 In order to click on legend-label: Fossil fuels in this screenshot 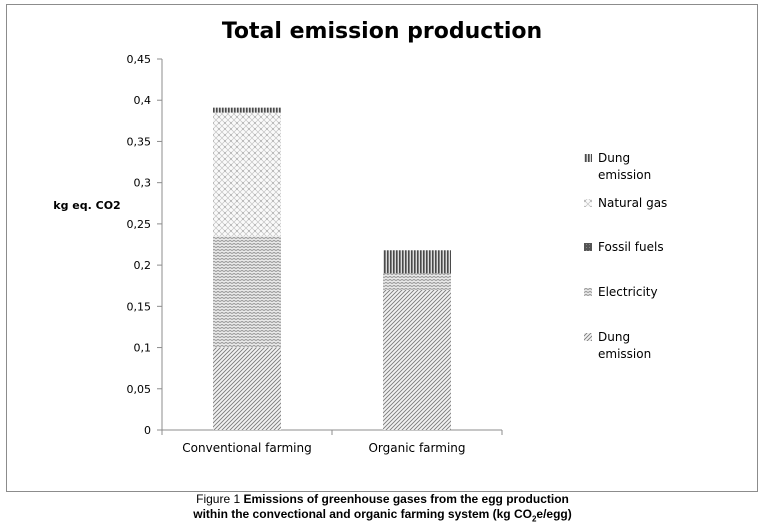, I will do `click(631, 247)`.